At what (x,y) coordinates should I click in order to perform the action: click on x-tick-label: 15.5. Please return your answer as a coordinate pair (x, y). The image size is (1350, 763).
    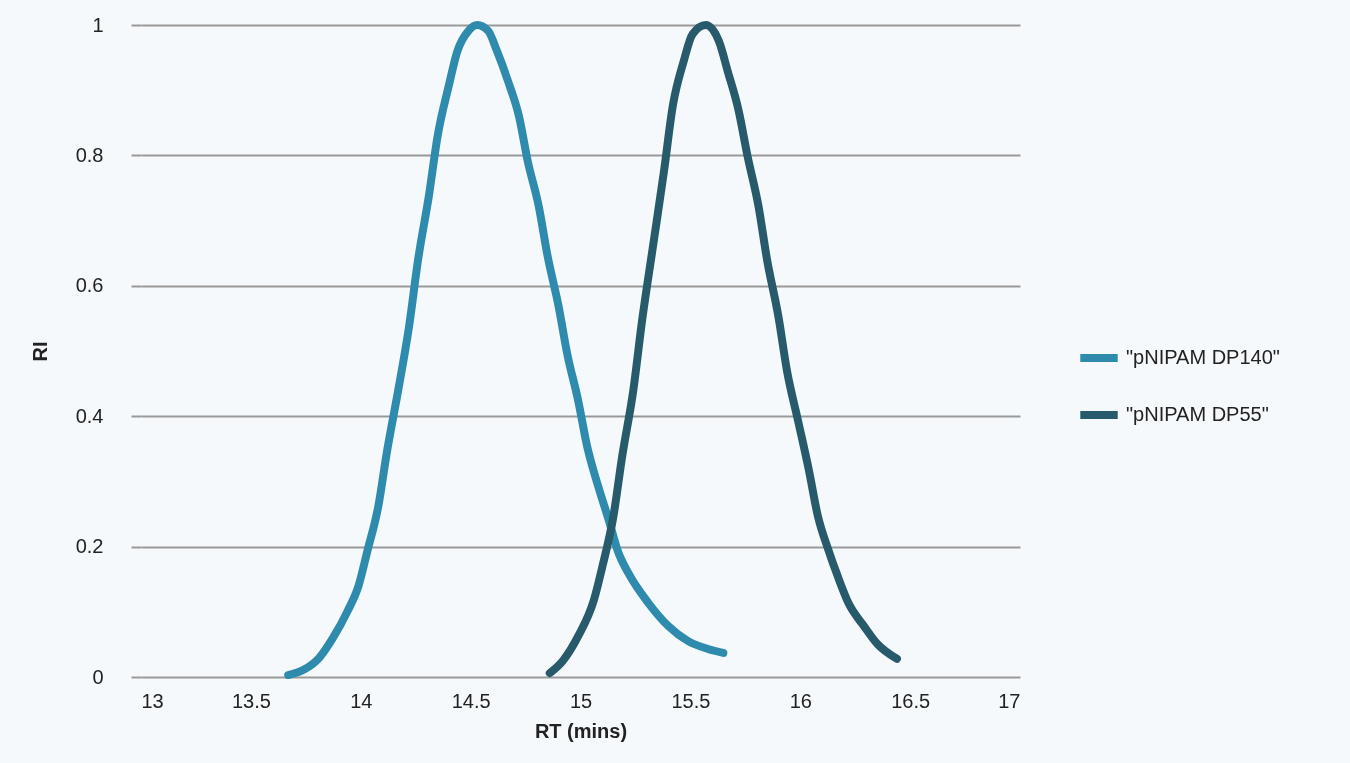
    Looking at the image, I should click on (691, 700).